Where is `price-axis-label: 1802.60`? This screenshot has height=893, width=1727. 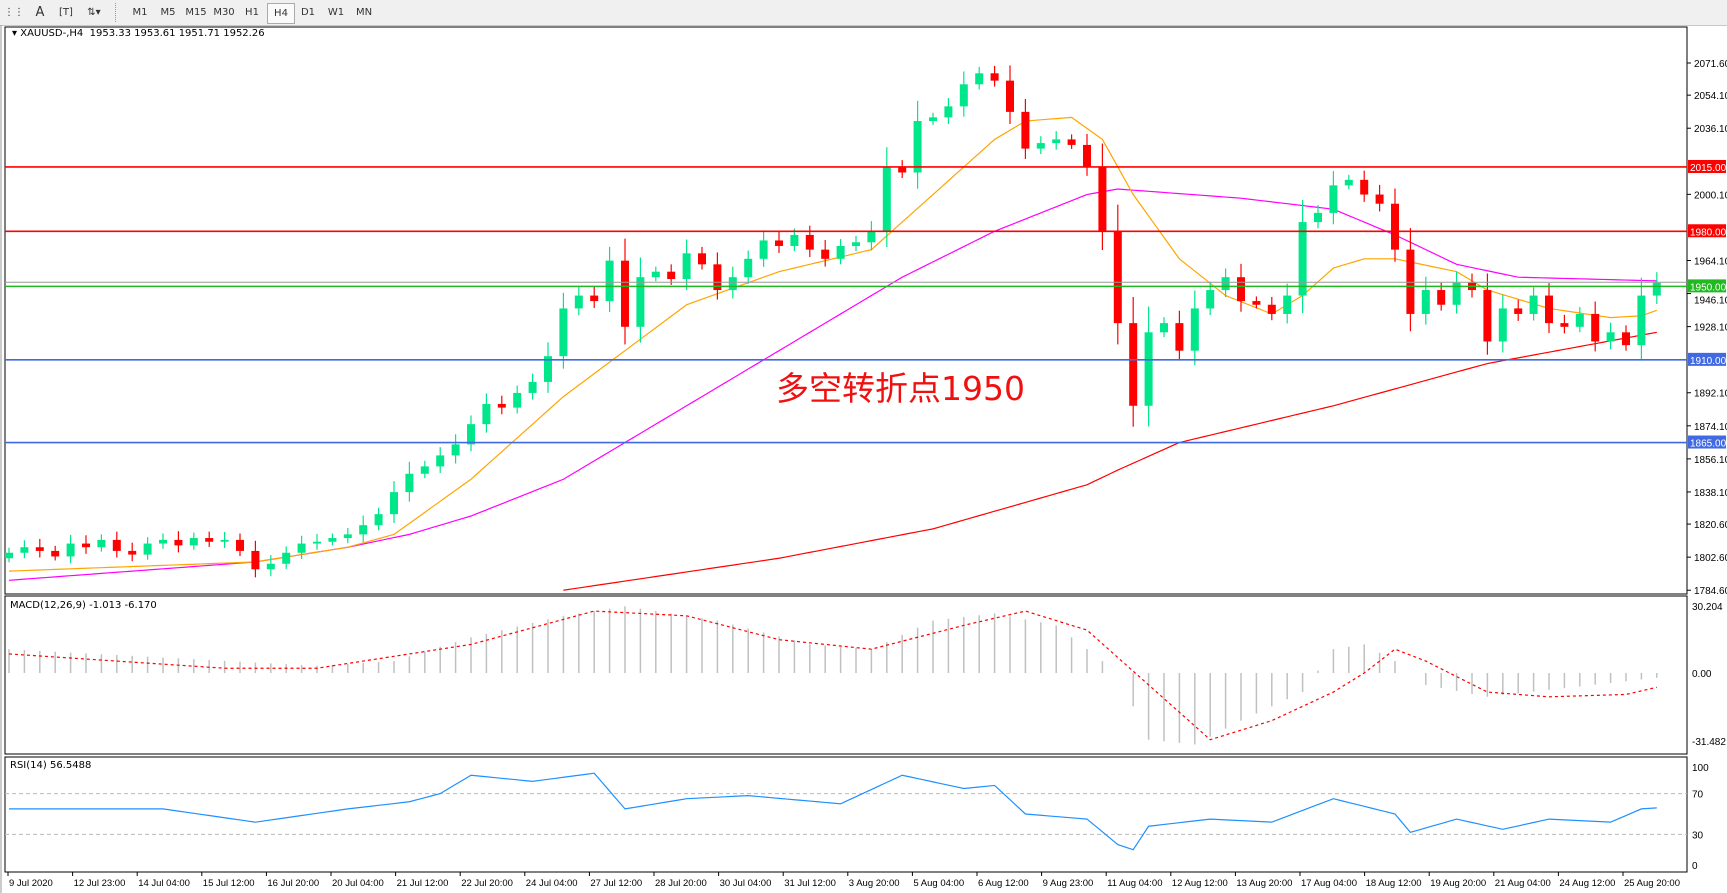 price-axis-label: 1802.60 is located at coordinates (1710, 558).